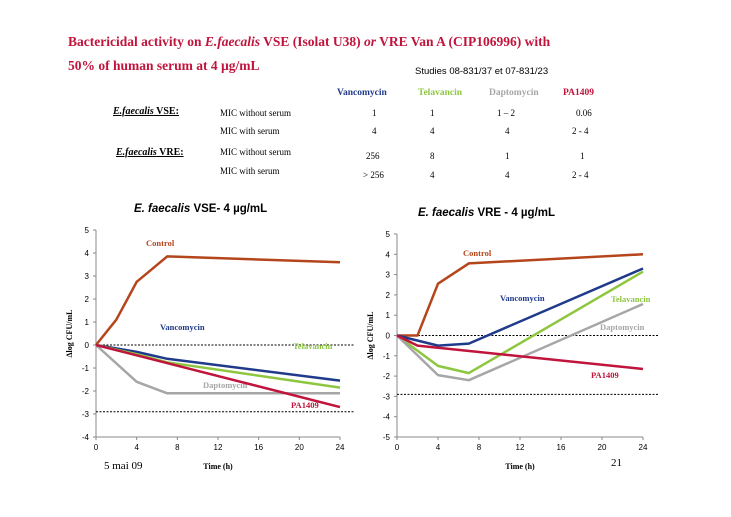 The width and height of the screenshot is (731, 517). I want to click on title-organism: E.faecalis, so click(232, 41).